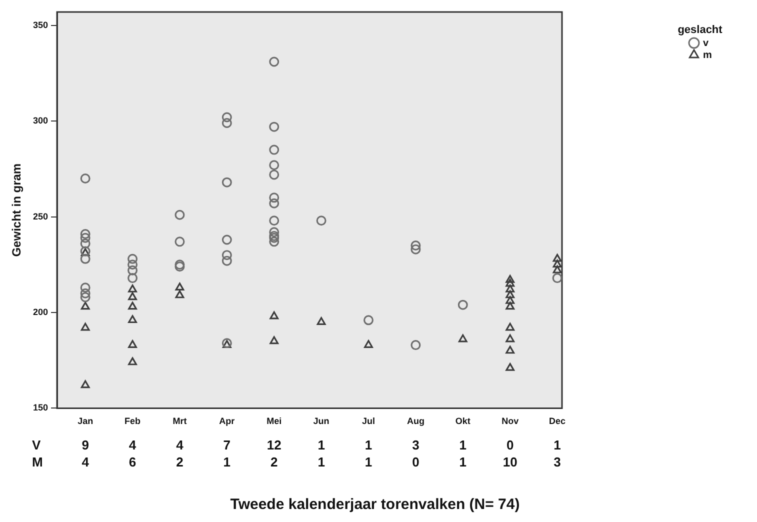 Image resolution: width=757 pixels, height=522 pixels. What do you see at coordinates (86, 421) in the screenshot?
I see `x-tick-label: Jan` at bounding box center [86, 421].